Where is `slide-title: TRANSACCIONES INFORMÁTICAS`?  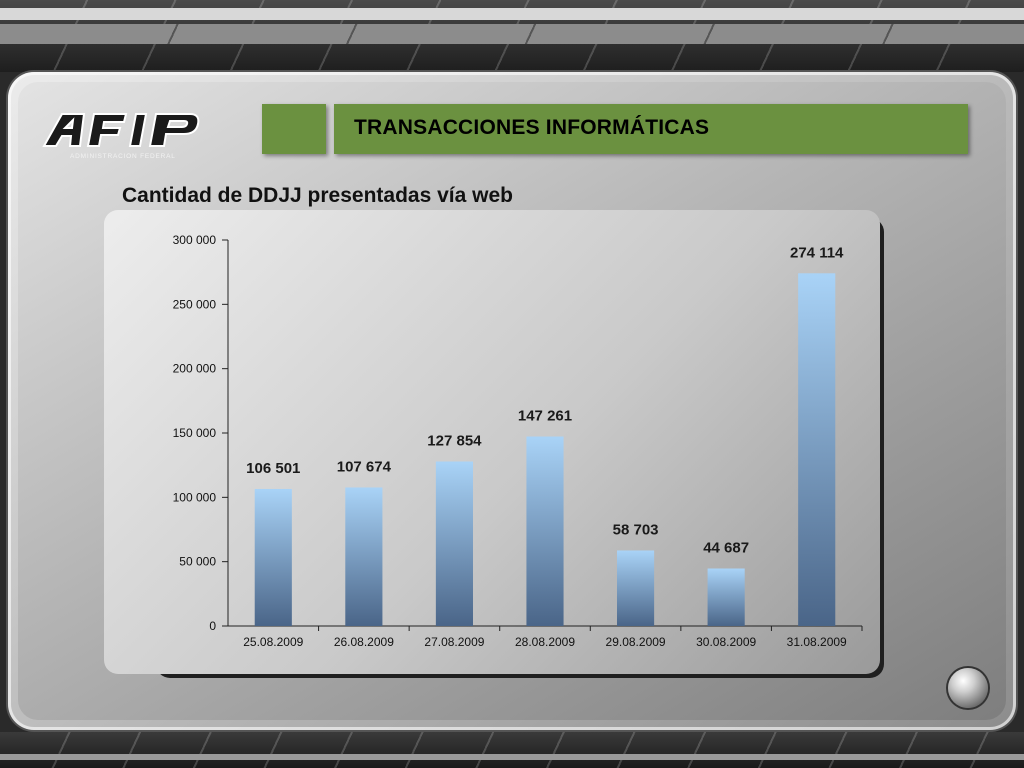
slide-title: TRANSACCIONES INFORMÁTICAS is located at coordinates (532, 127).